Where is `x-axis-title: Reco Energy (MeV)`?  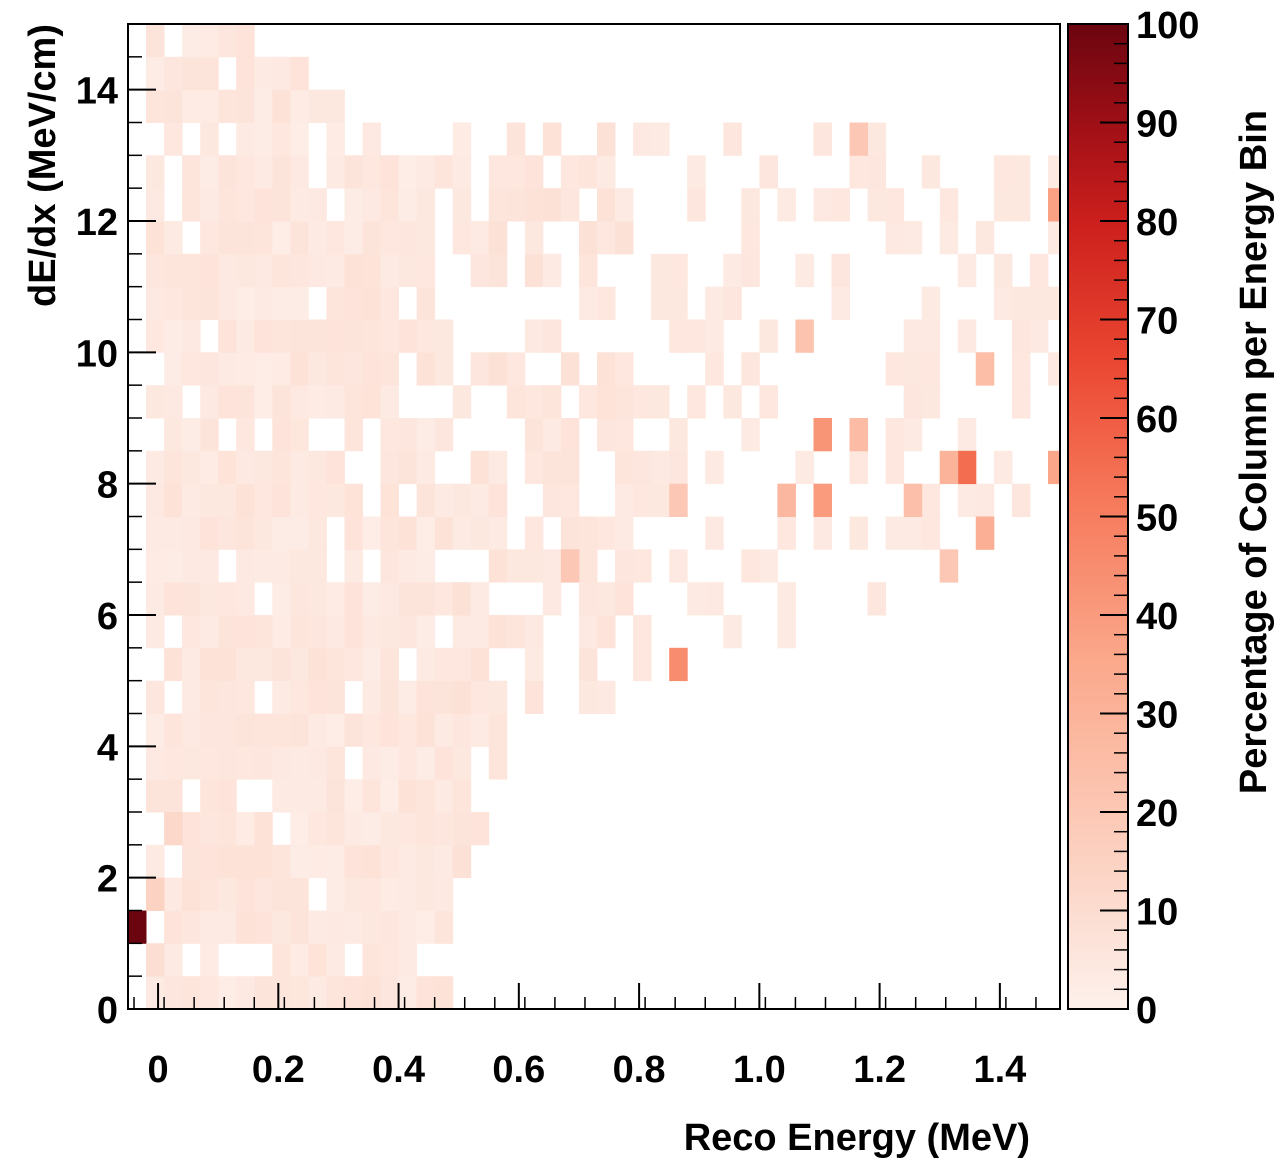 x-axis-title: Reco Energy (MeV) is located at coordinates (857, 1138).